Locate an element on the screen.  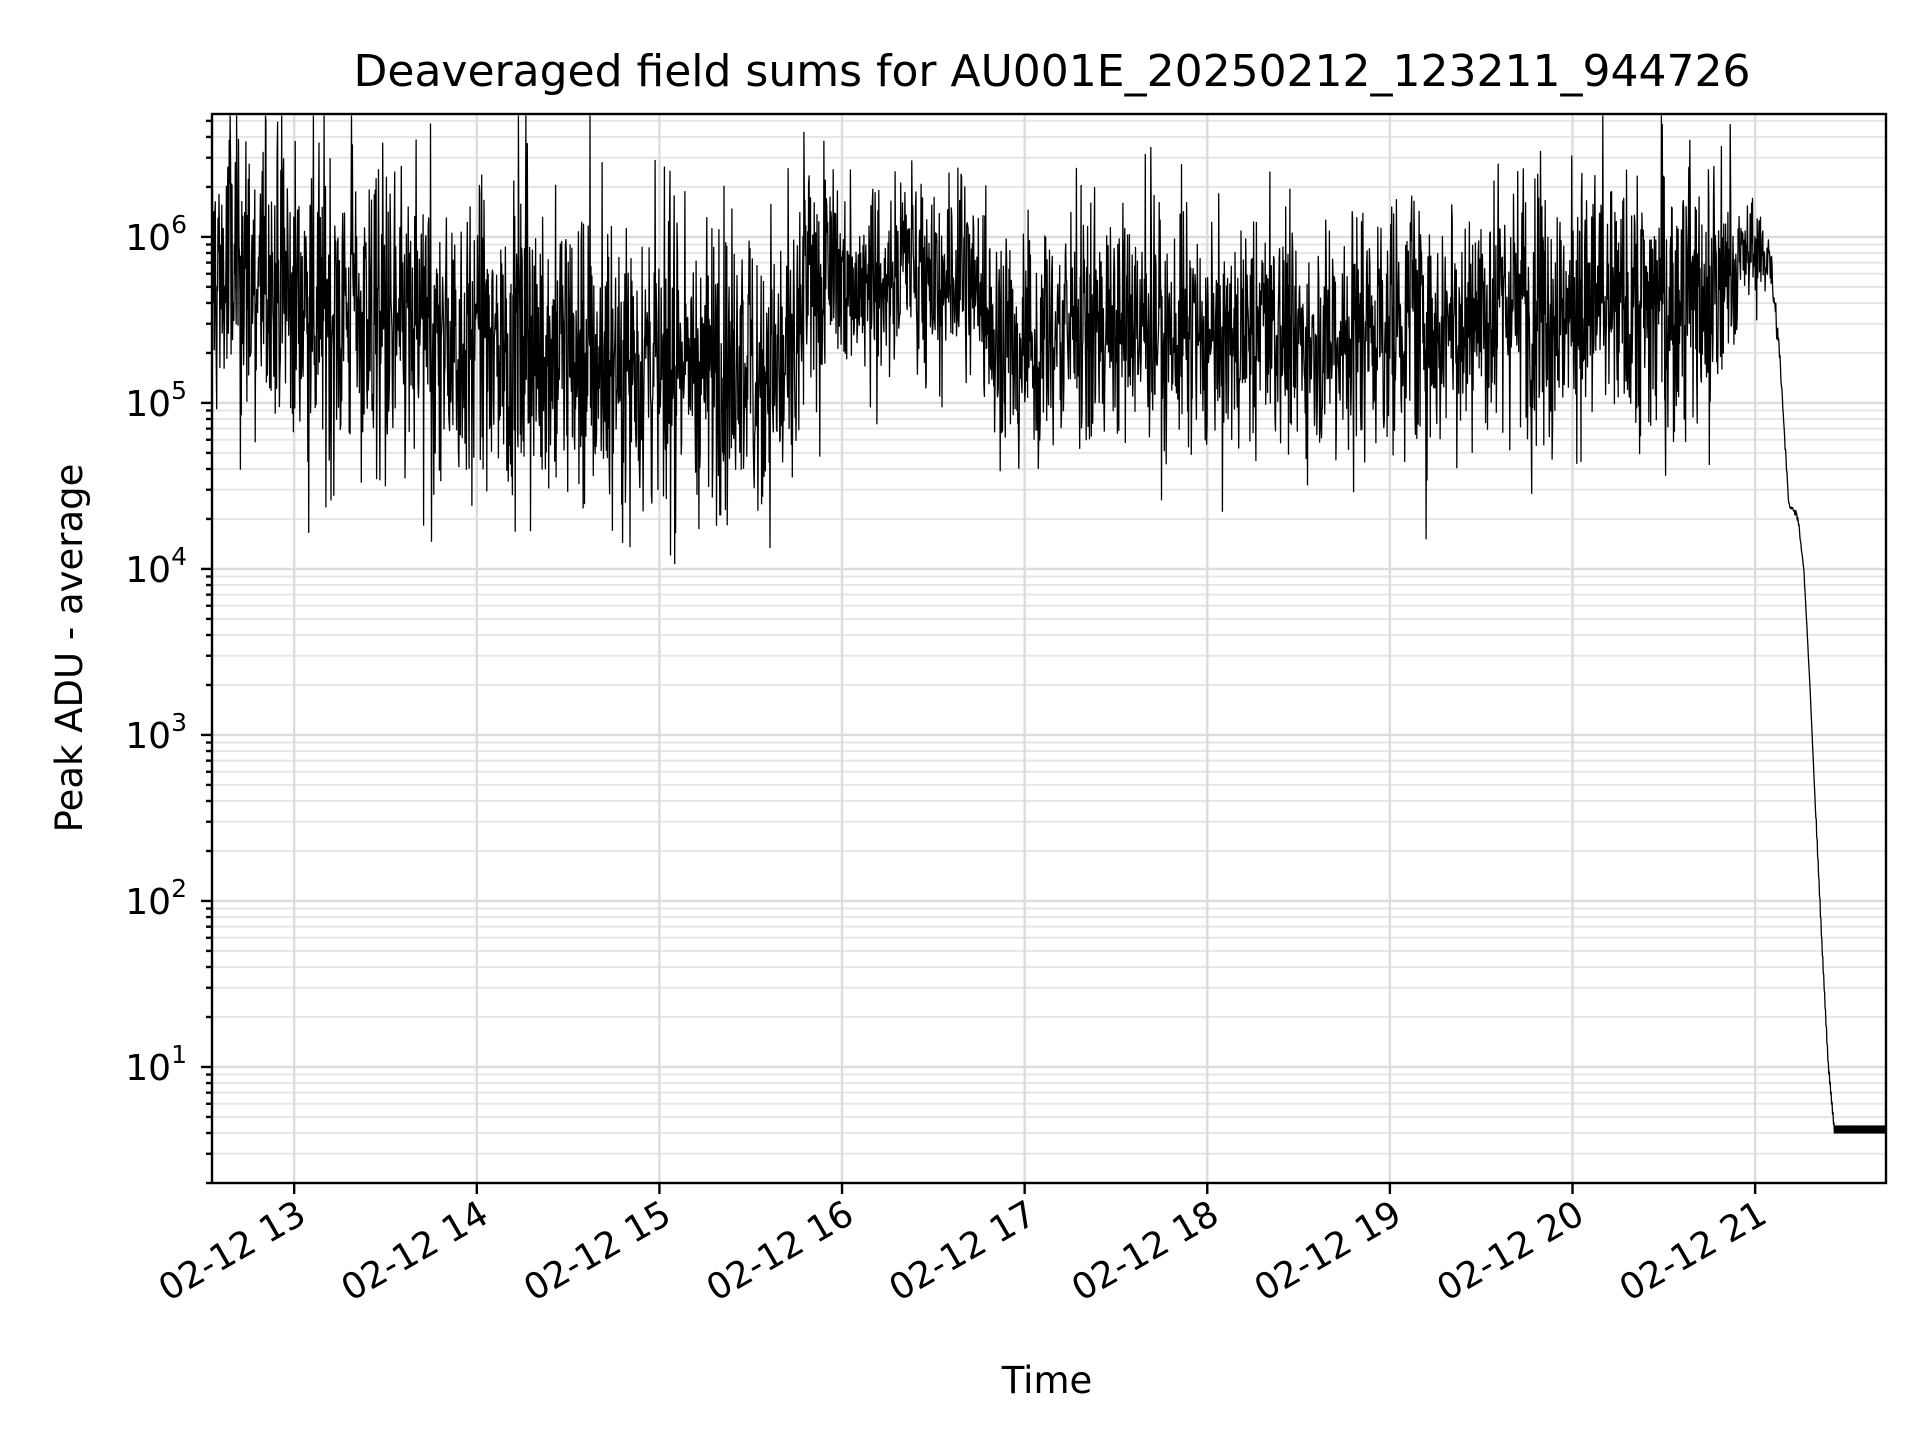
y-tick-label: 10² is located at coordinates (156, 898).